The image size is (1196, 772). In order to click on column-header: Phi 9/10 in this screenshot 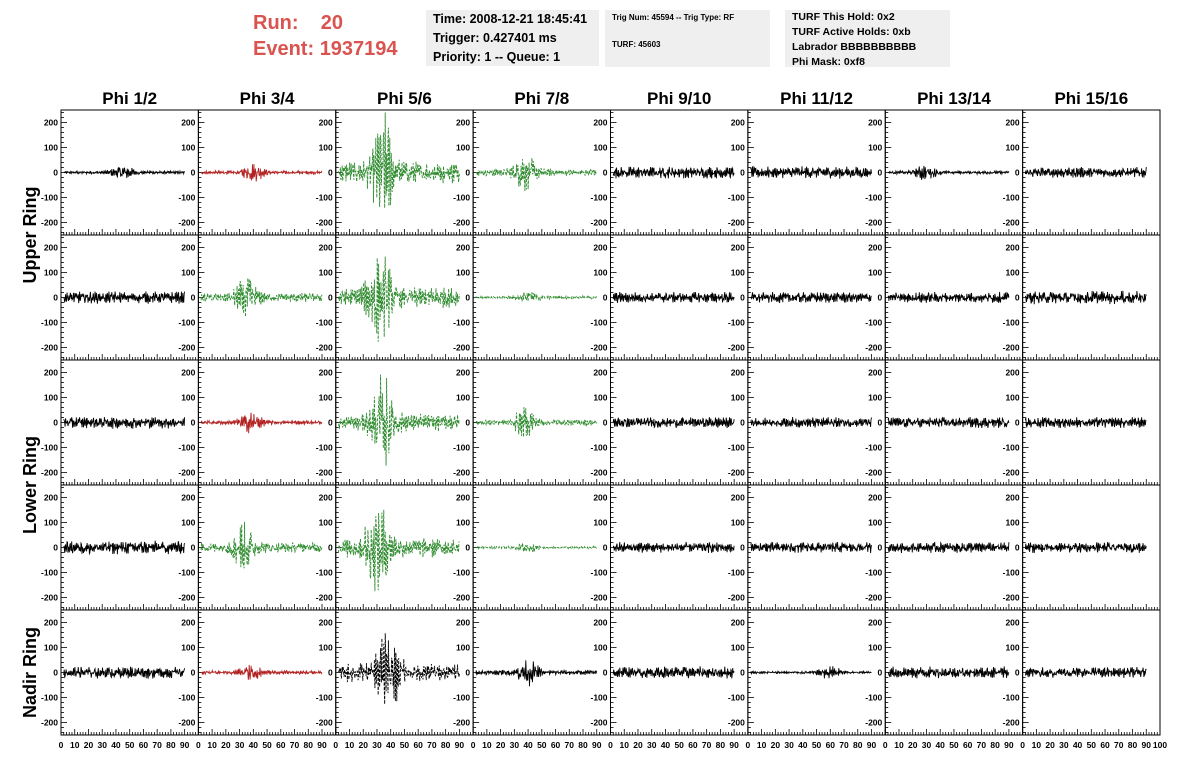, I will do `click(679, 98)`.